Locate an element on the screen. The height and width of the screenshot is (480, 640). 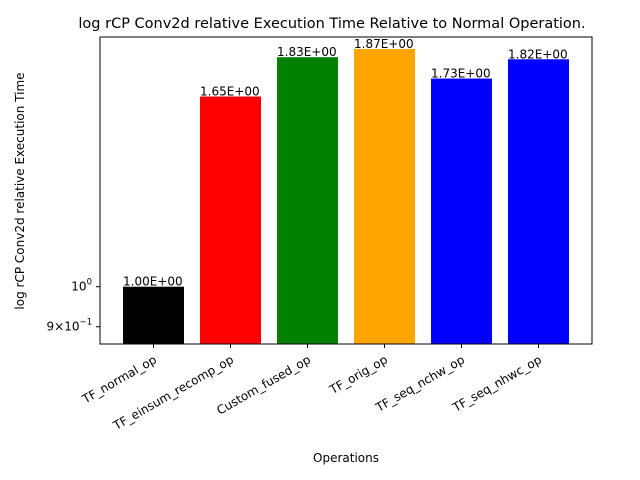
data-label: 1.83E+00 is located at coordinates (307, 52).